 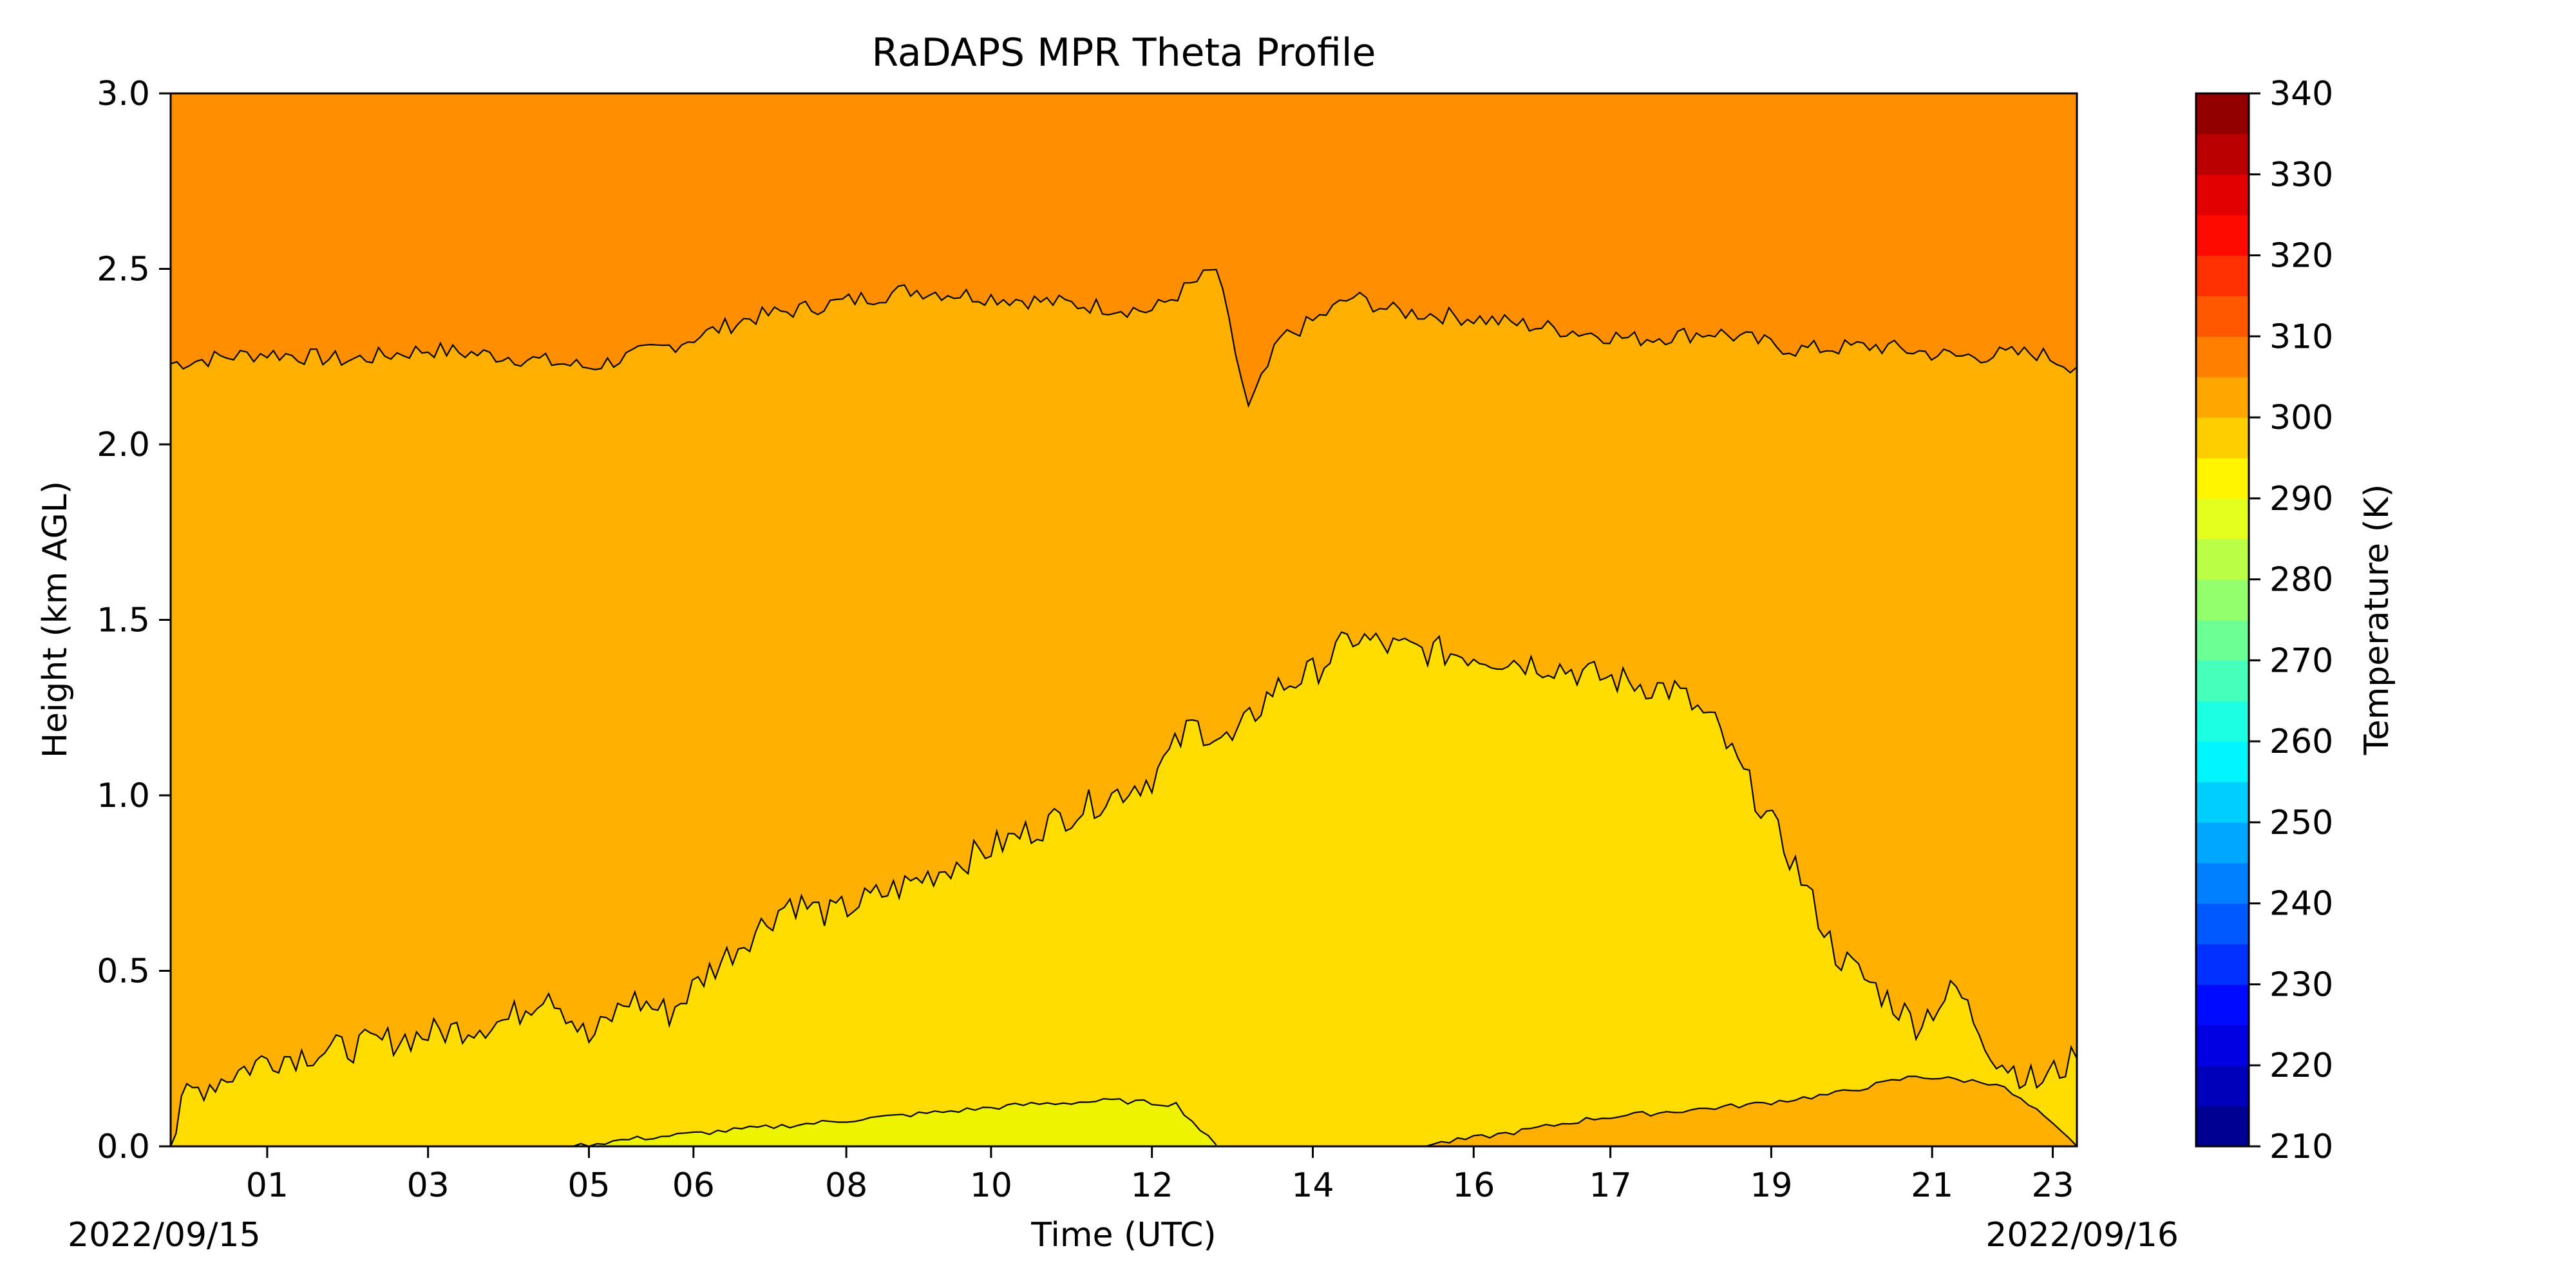 I want to click on colorbar-tick-label: 250, so click(x=2301, y=823).